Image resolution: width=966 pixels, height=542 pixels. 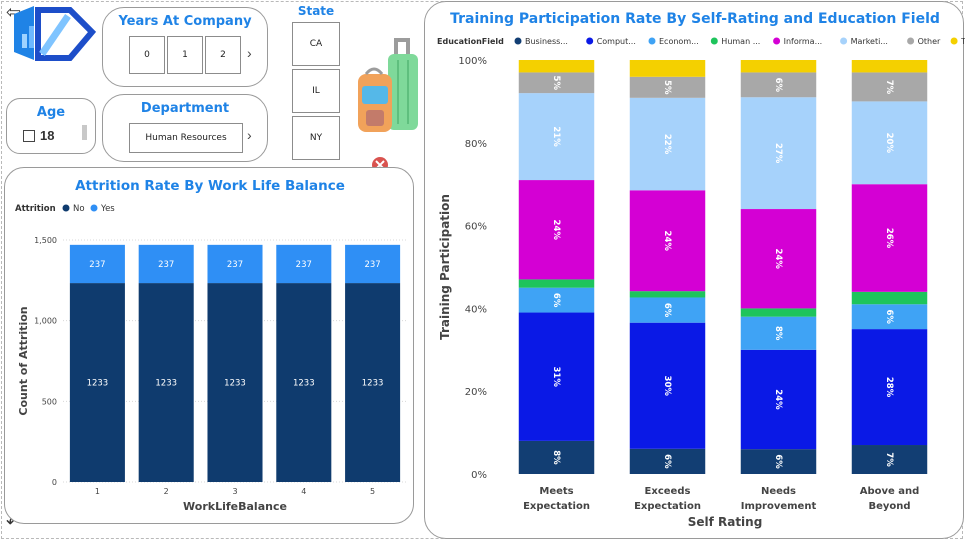 I want to click on segment-business-exceeds-expectation, so click(x=667, y=461).